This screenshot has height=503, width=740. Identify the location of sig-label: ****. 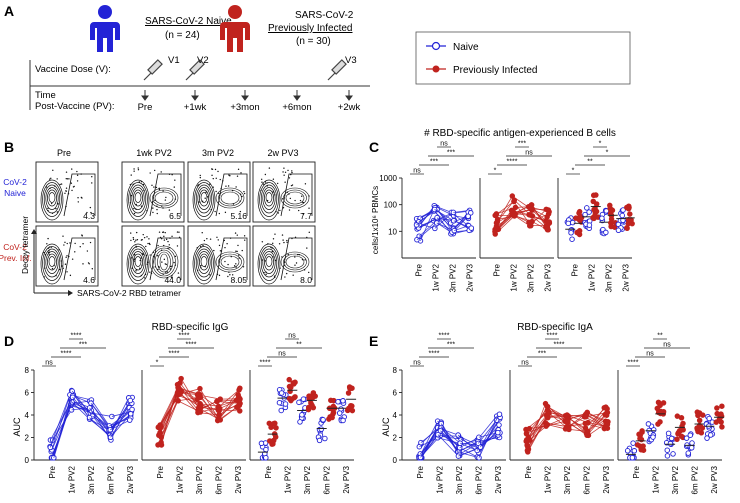
(512, 162).